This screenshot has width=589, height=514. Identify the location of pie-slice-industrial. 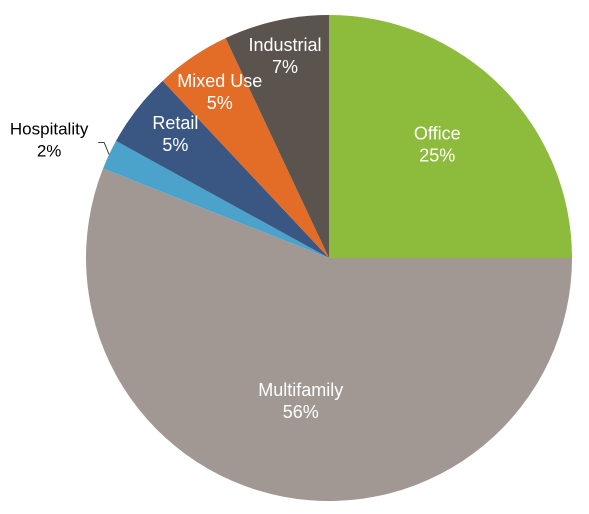
(277, 136).